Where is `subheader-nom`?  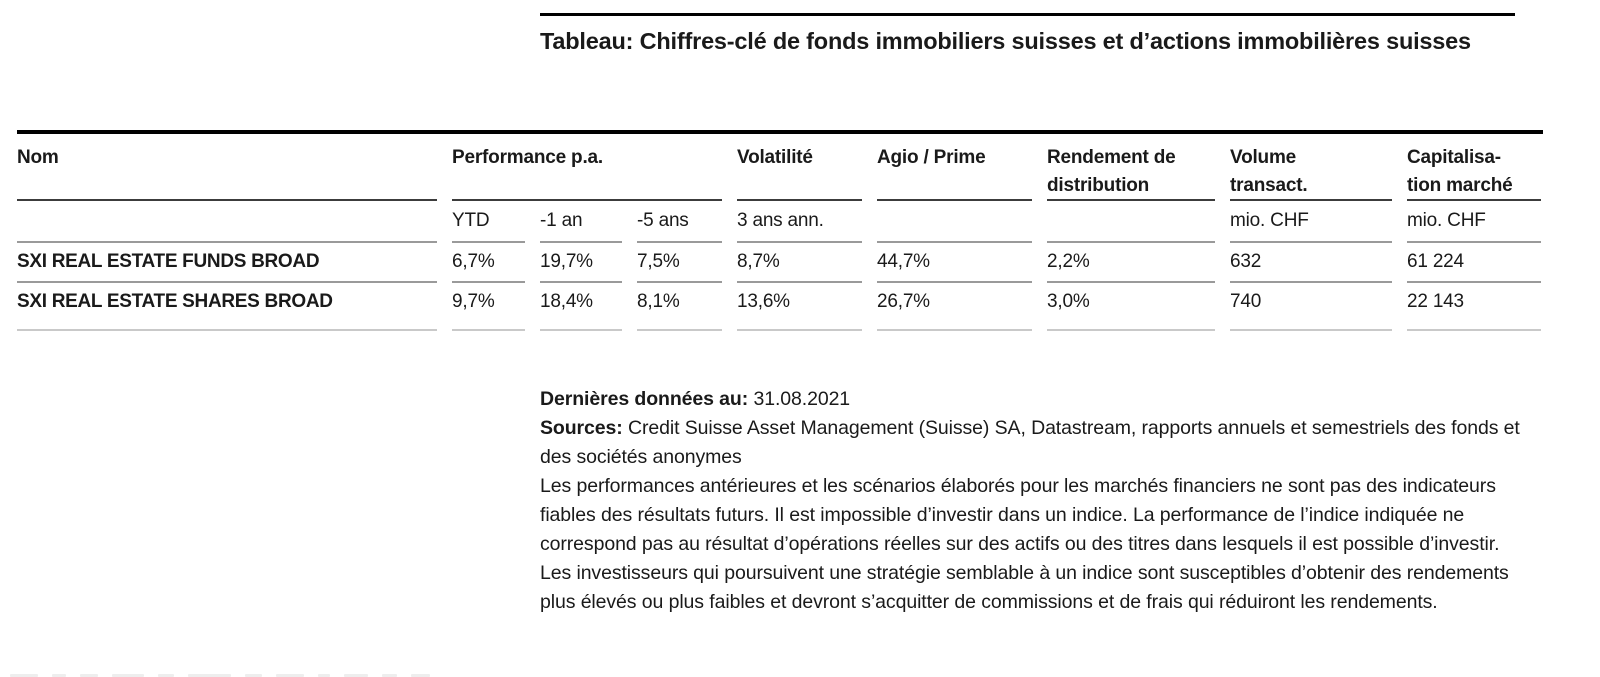 subheader-nom is located at coordinates (234, 222).